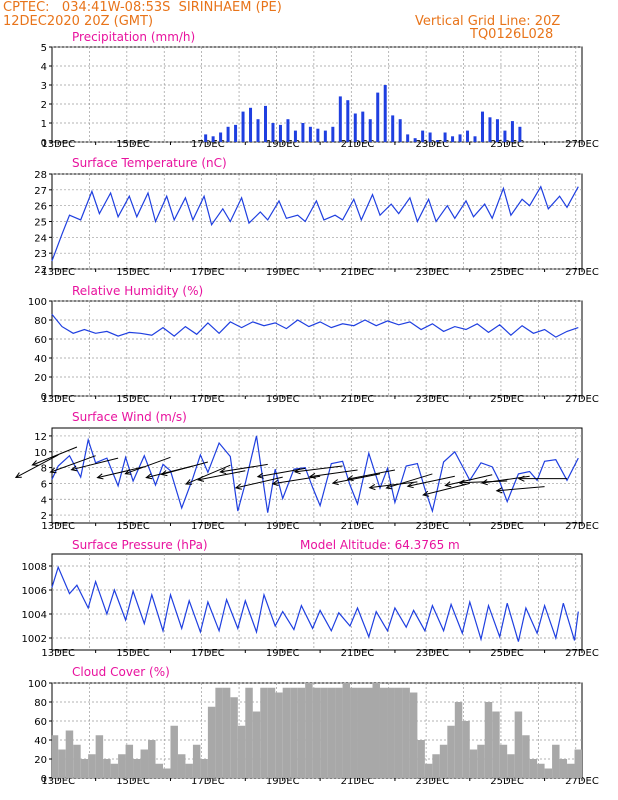  I want to click on y-tick-label: 12, so click(40, 437).